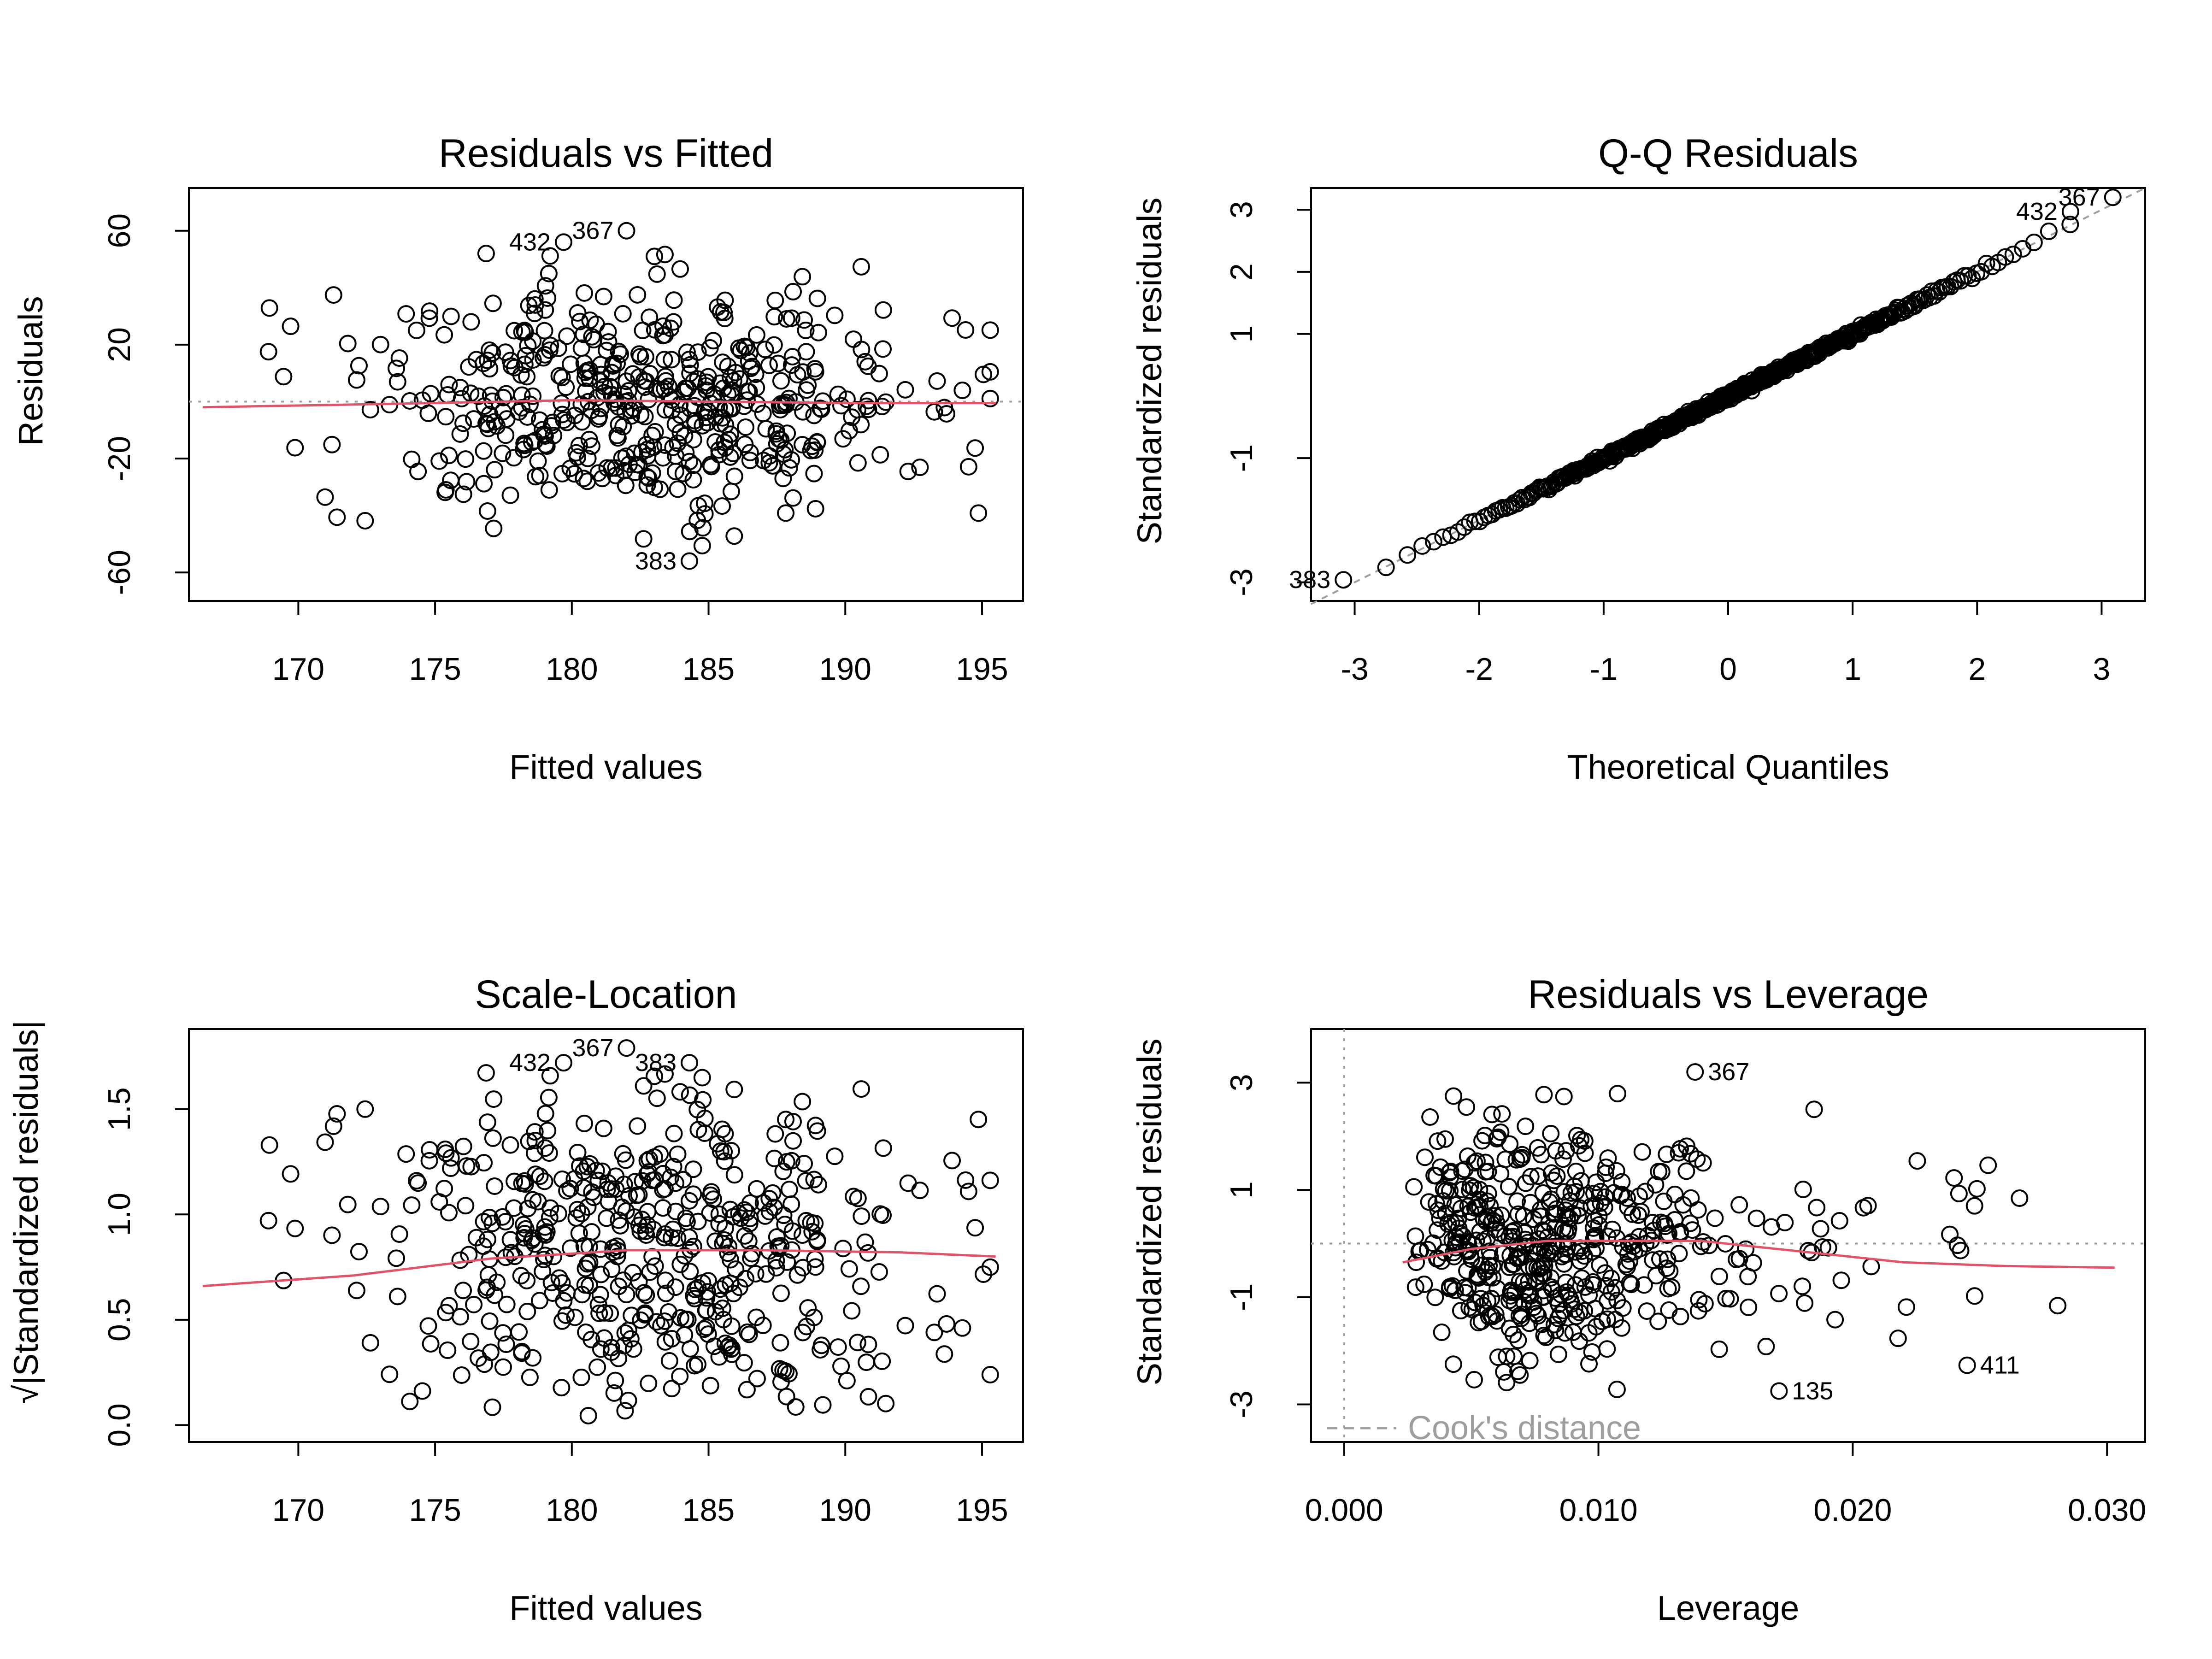  What do you see at coordinates (2037, 211) in the screenshot?
I see `point-label: 432` at bounding box center [2037, 211].